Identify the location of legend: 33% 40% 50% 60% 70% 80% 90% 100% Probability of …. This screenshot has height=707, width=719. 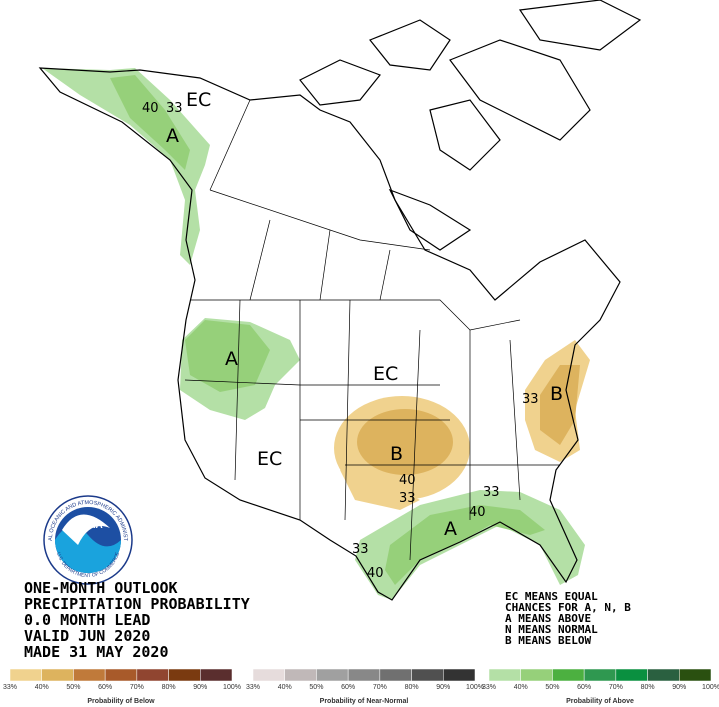
(361, 686).